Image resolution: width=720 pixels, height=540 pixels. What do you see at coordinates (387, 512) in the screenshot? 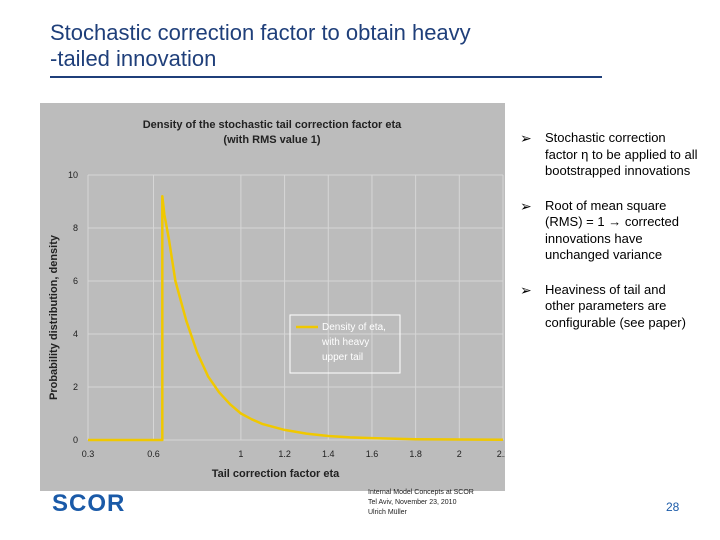
I see `footer-line: Ulrich Müller` at bounding box center [387, 512].